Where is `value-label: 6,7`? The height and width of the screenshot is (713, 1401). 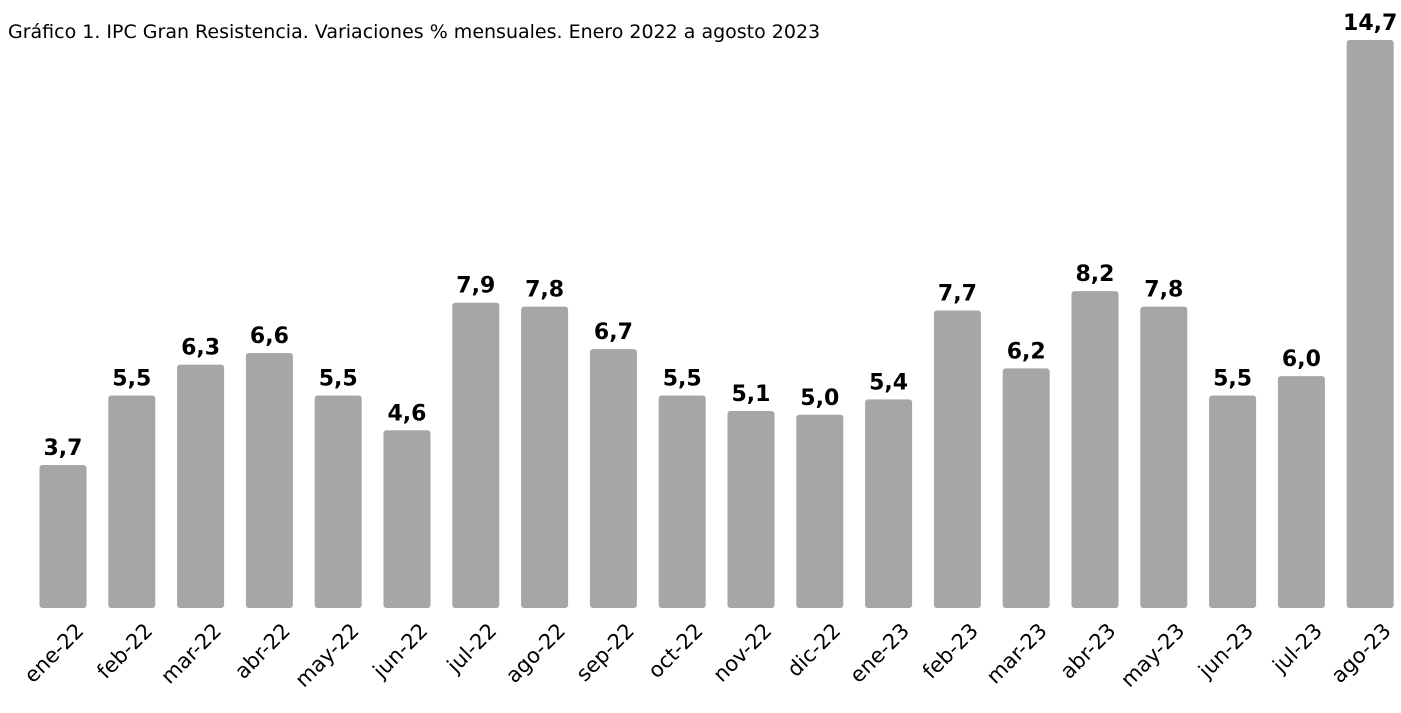
value-label: 6,7 is located at coordinates (613, 332).